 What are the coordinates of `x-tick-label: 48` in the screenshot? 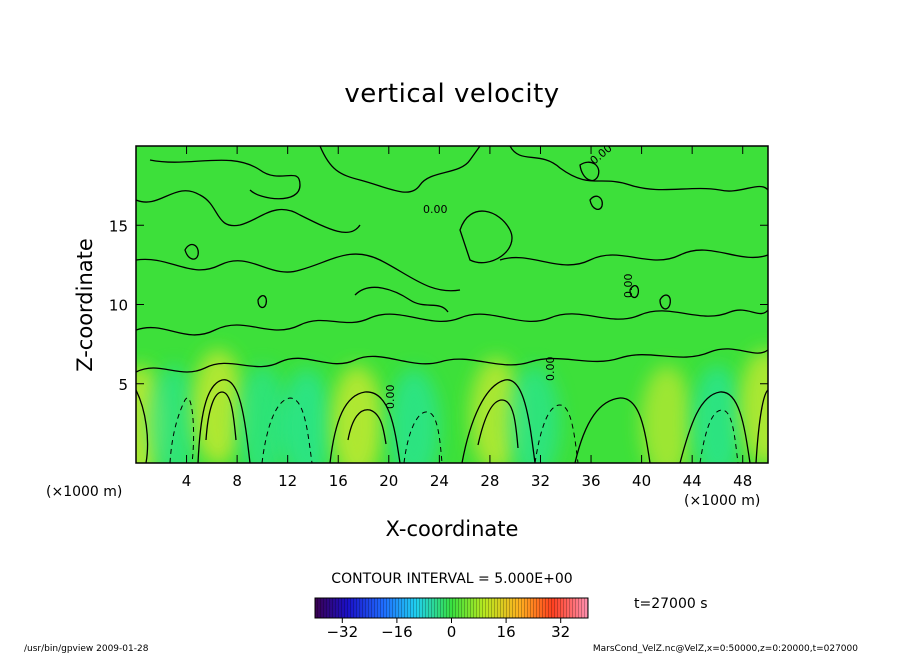 It's located at (742, 481).